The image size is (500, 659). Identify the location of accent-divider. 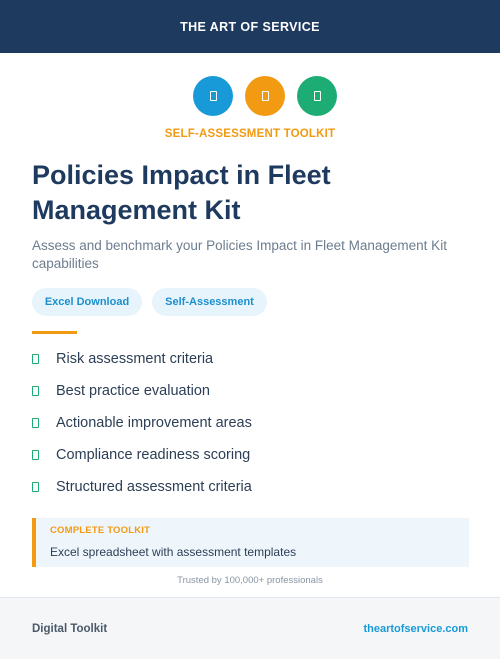
(54, 332).